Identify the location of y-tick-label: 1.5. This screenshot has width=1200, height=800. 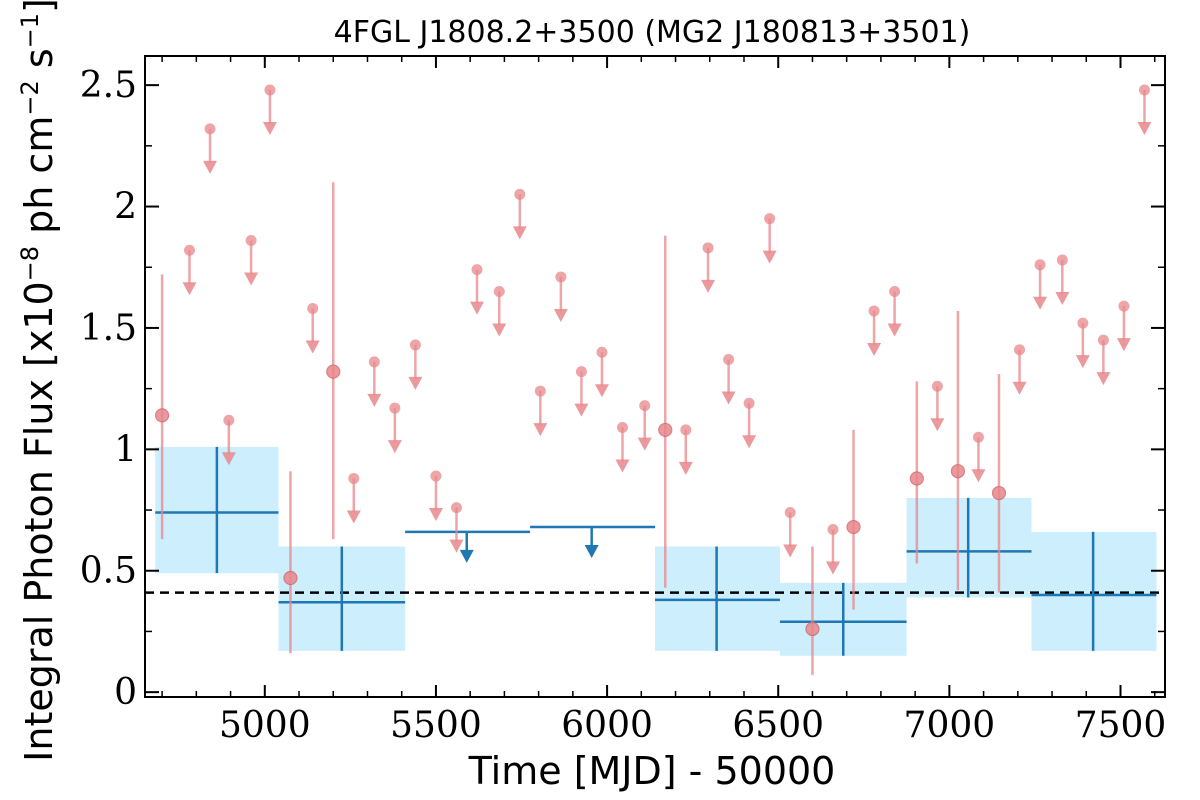
(108, 328).